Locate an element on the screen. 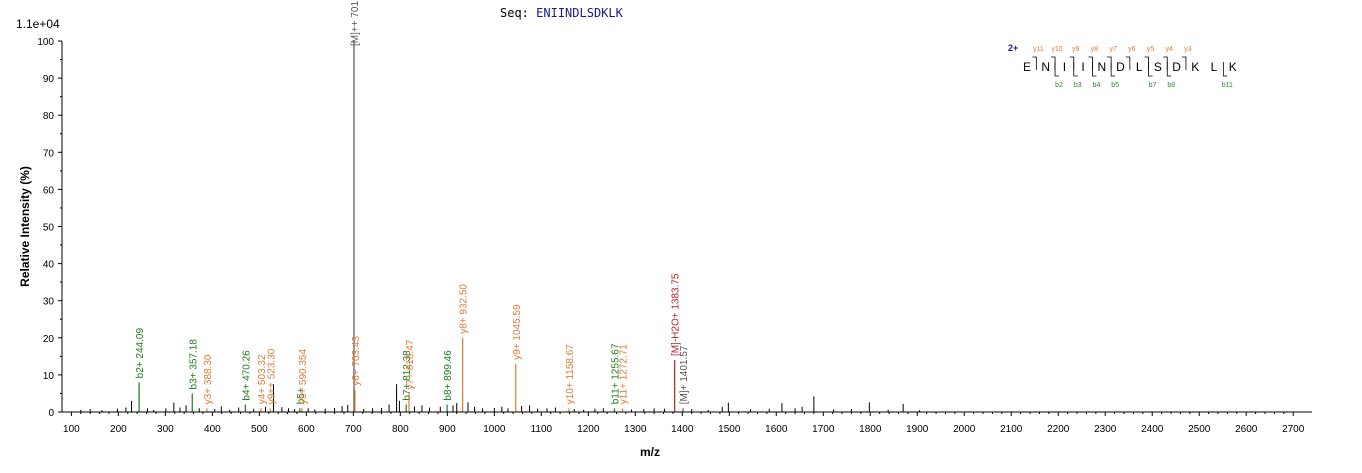  y-ion-label: y4 is located at coordinates (1170, 49).